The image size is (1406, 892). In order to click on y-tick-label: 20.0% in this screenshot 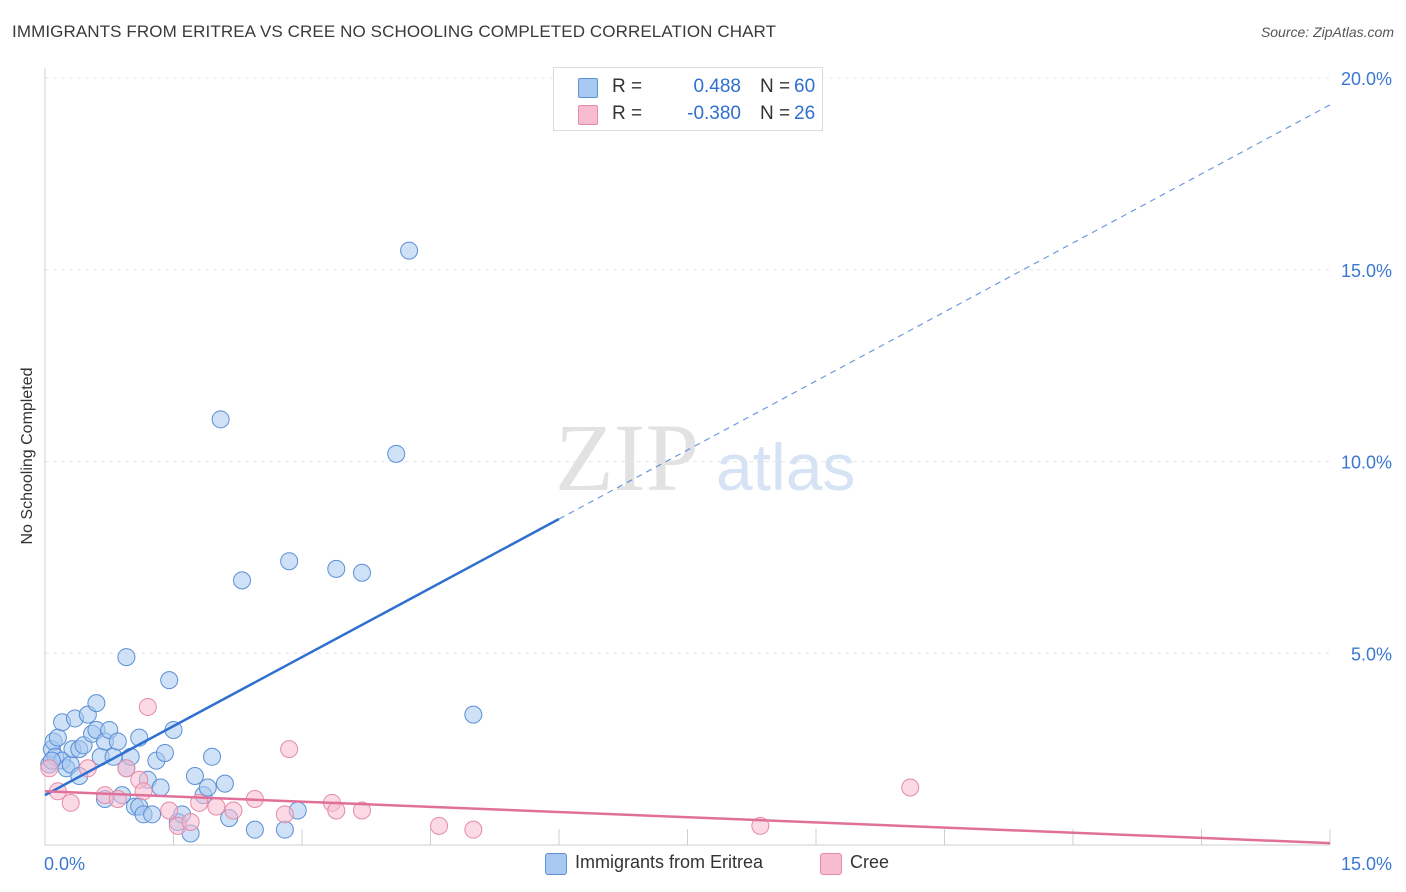, I will do `click(1366, 79)`.